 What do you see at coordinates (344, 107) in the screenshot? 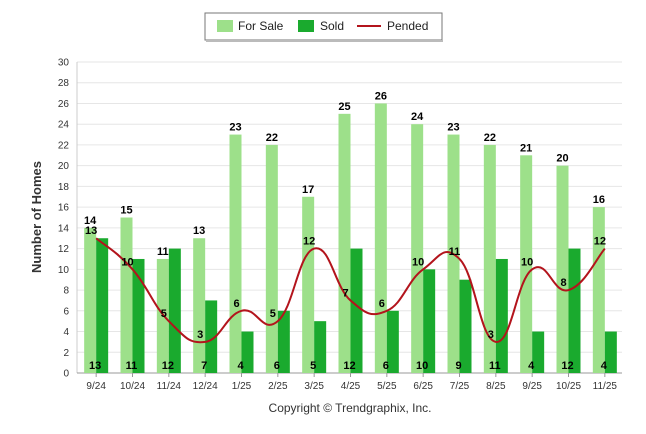
I see `data-label-for-sale: 25` at bounding box center [344, 107].